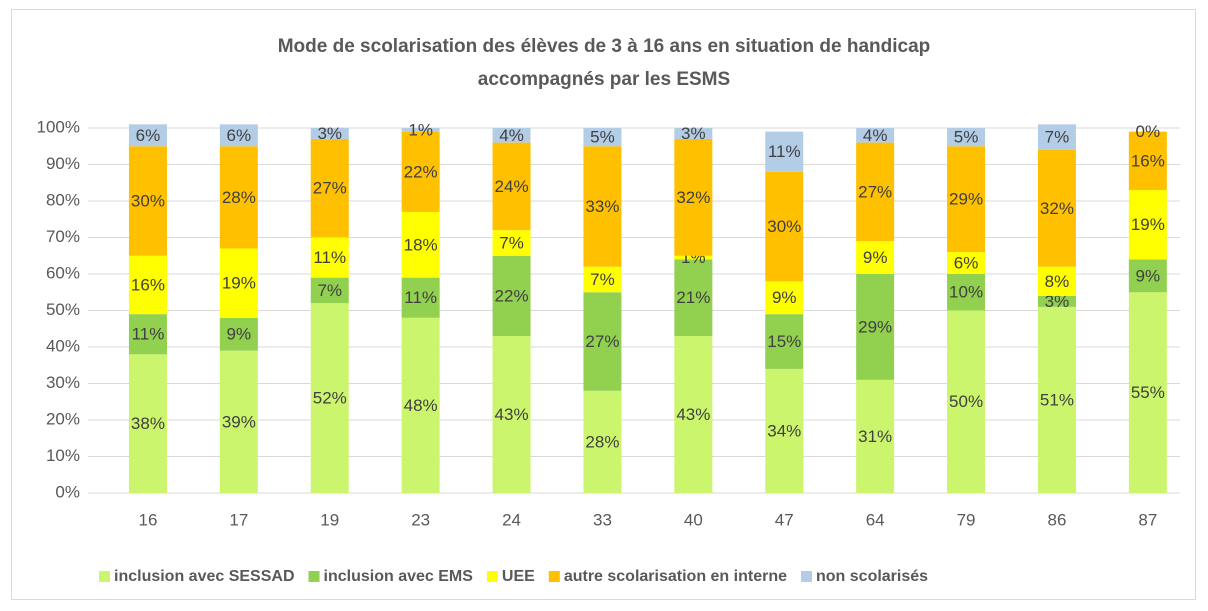 The height and width of the screenshot is (611, 1208). I want to click on data-label: 4%, so click(875, 135).